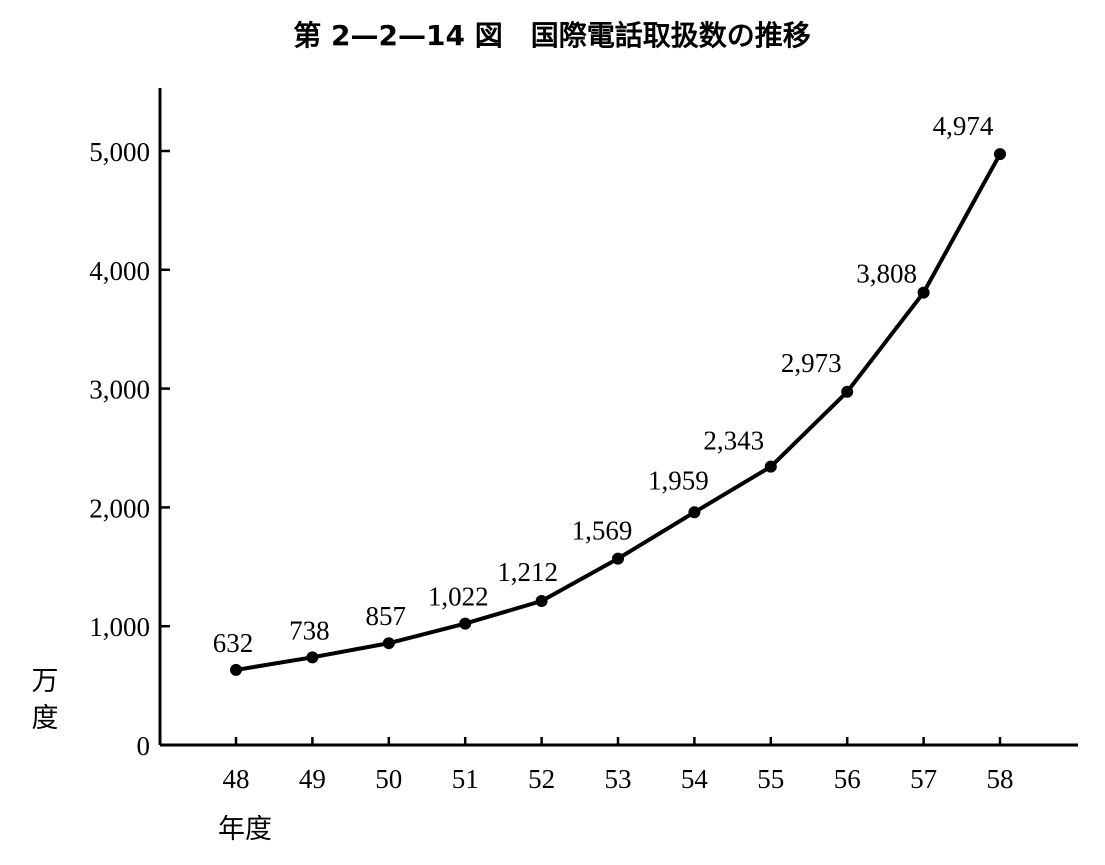 This screenshot has width=1105, height=865. I want to click on x-tick-label: 58, so click(1000, 779).